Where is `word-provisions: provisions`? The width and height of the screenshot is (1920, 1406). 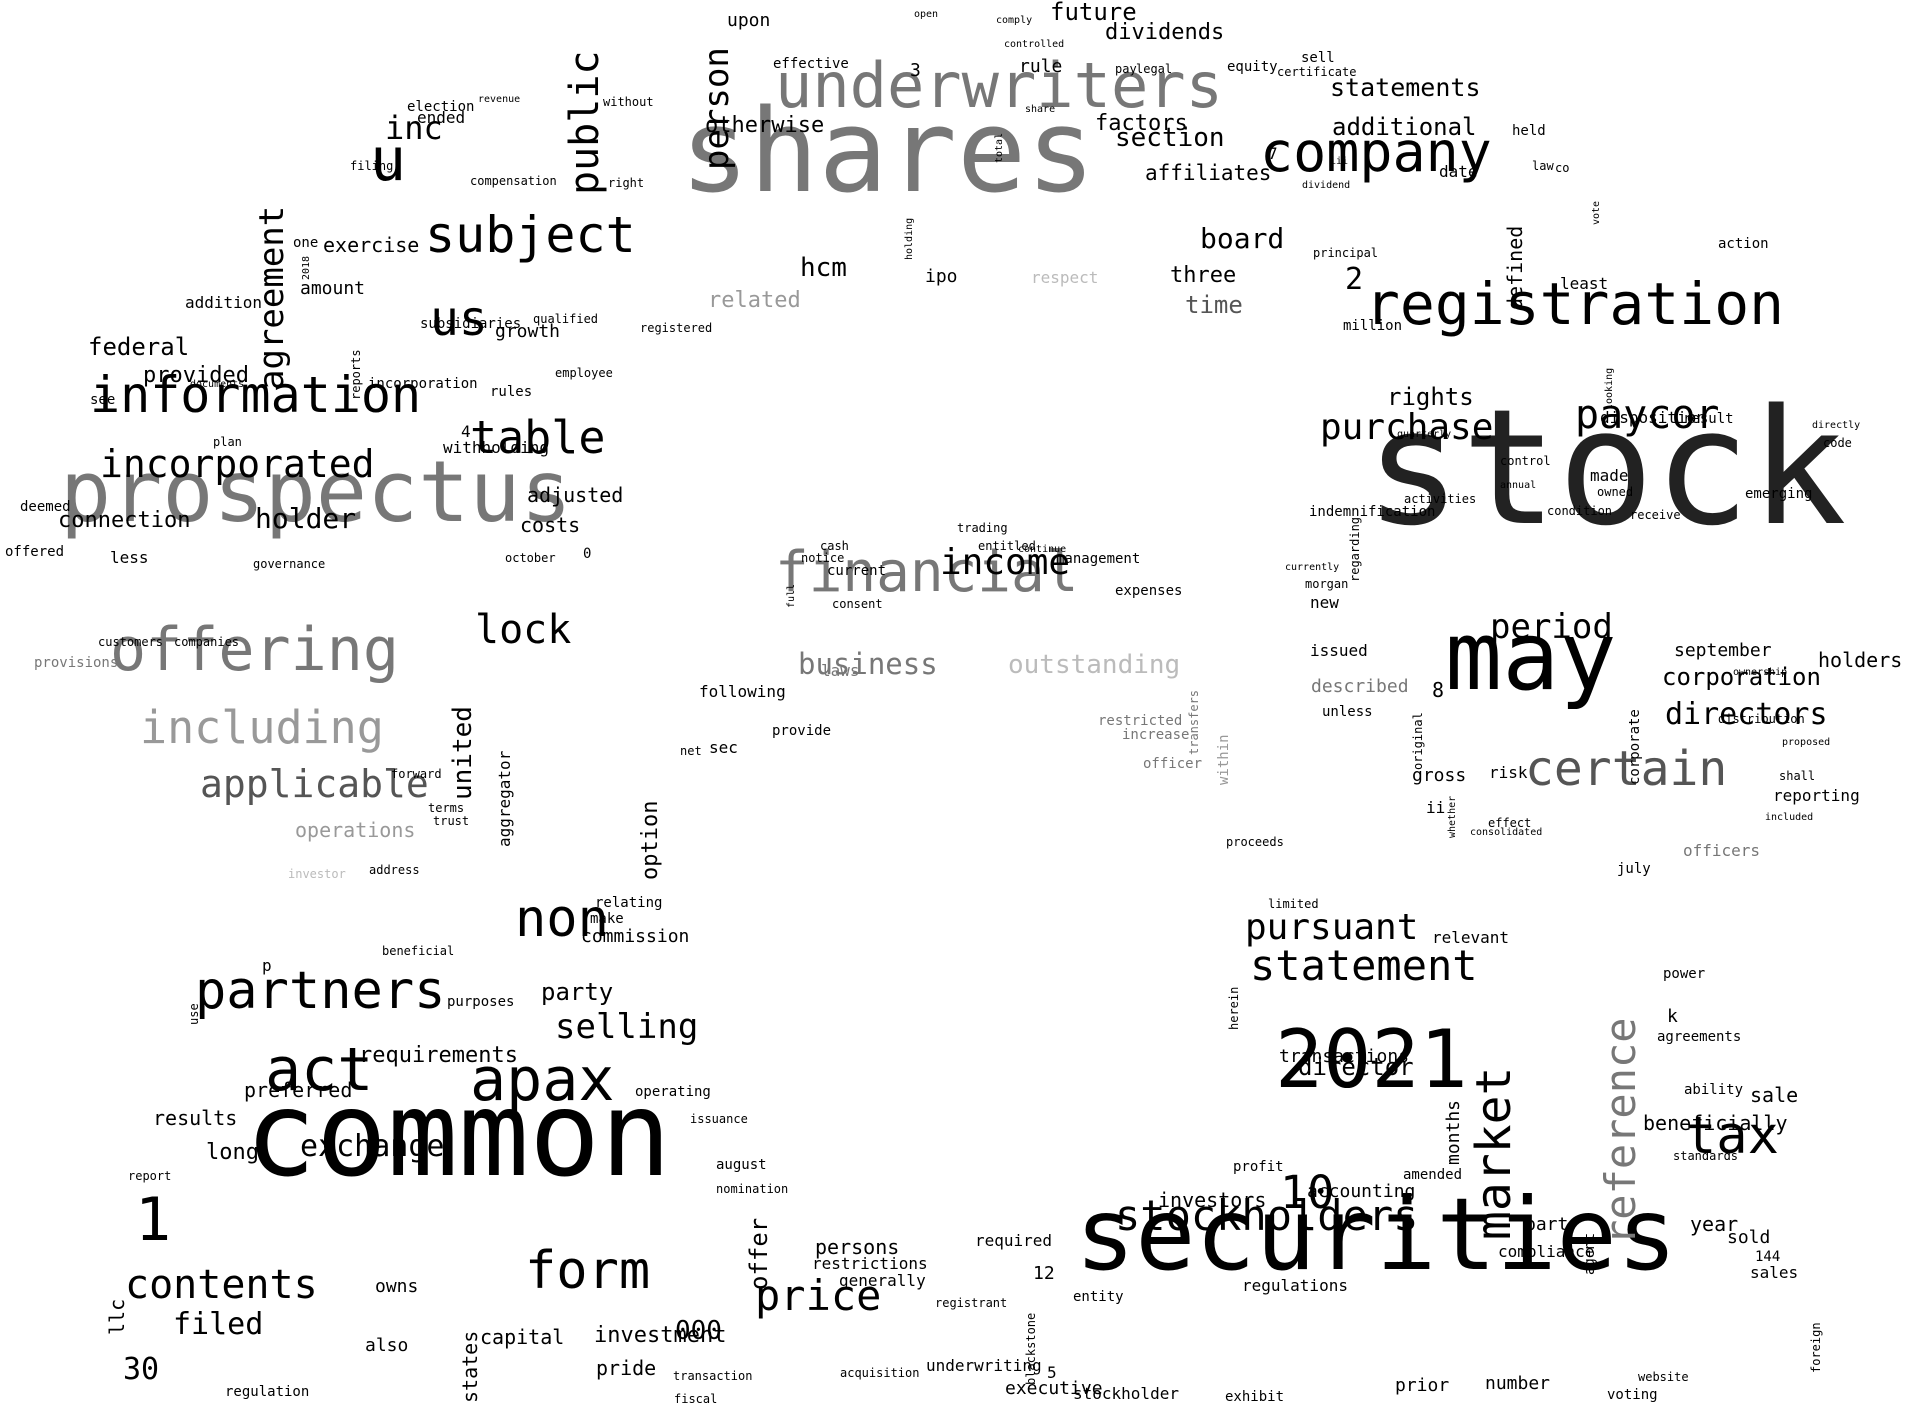
word-provisions: provisions is located at coordinates (76, 663).